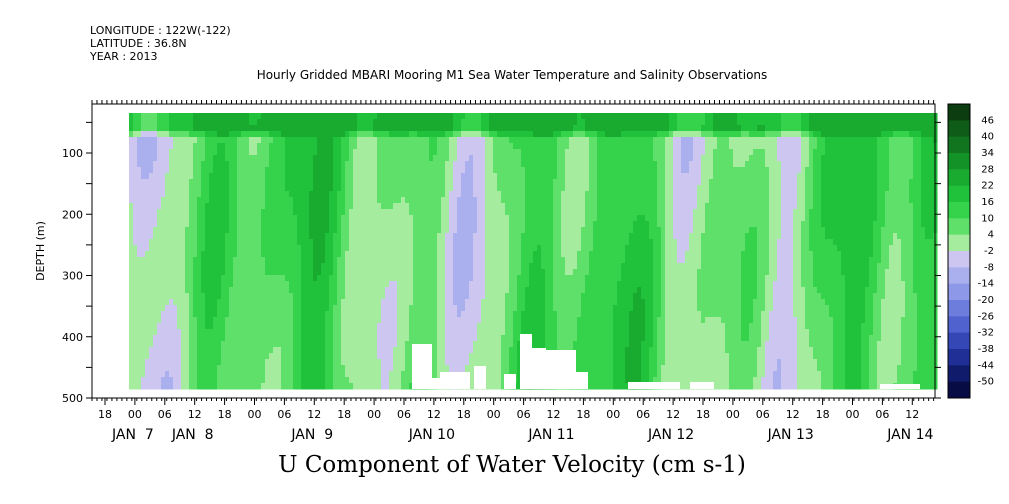 The image size is (1009, 504). What do you see at coordinates (299, 164) in the screenshot?
I see `heat-cell-1940` at bounding box center [299, 164].